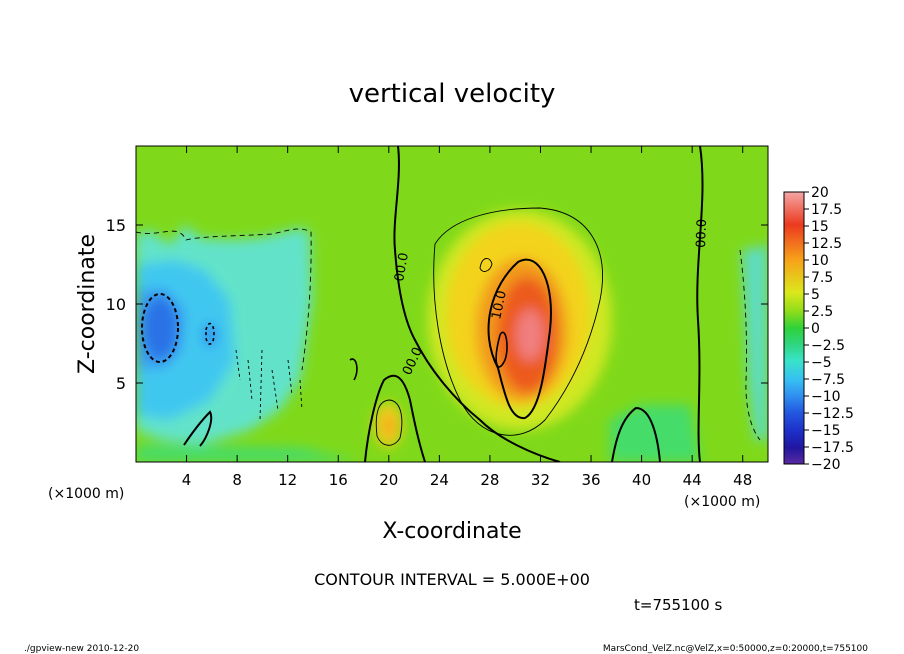  Describe the element at coordinates (86, 494) in the screenshot. I see `x-unit-left: (×1000 m)` at that location.